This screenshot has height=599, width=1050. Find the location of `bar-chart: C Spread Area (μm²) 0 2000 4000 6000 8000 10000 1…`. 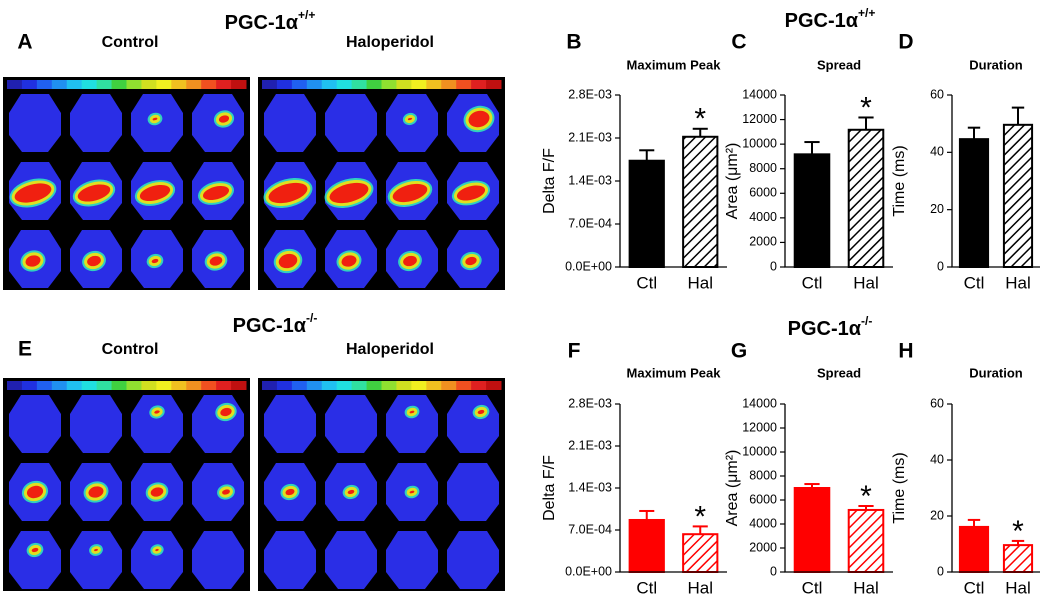

bar-chart: C Spread Area (μm²) 0 2000 4000 6000 8000 10000 1… is located at coordinates (808, 161).